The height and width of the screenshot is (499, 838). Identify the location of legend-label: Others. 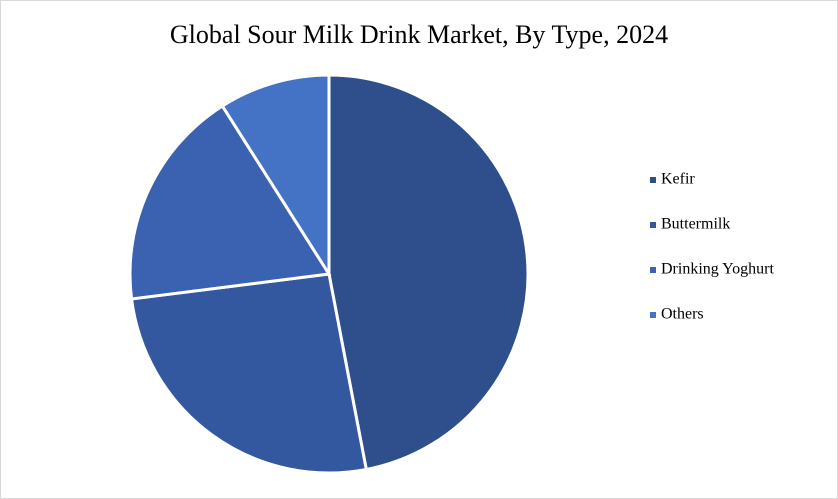
(682, 314).